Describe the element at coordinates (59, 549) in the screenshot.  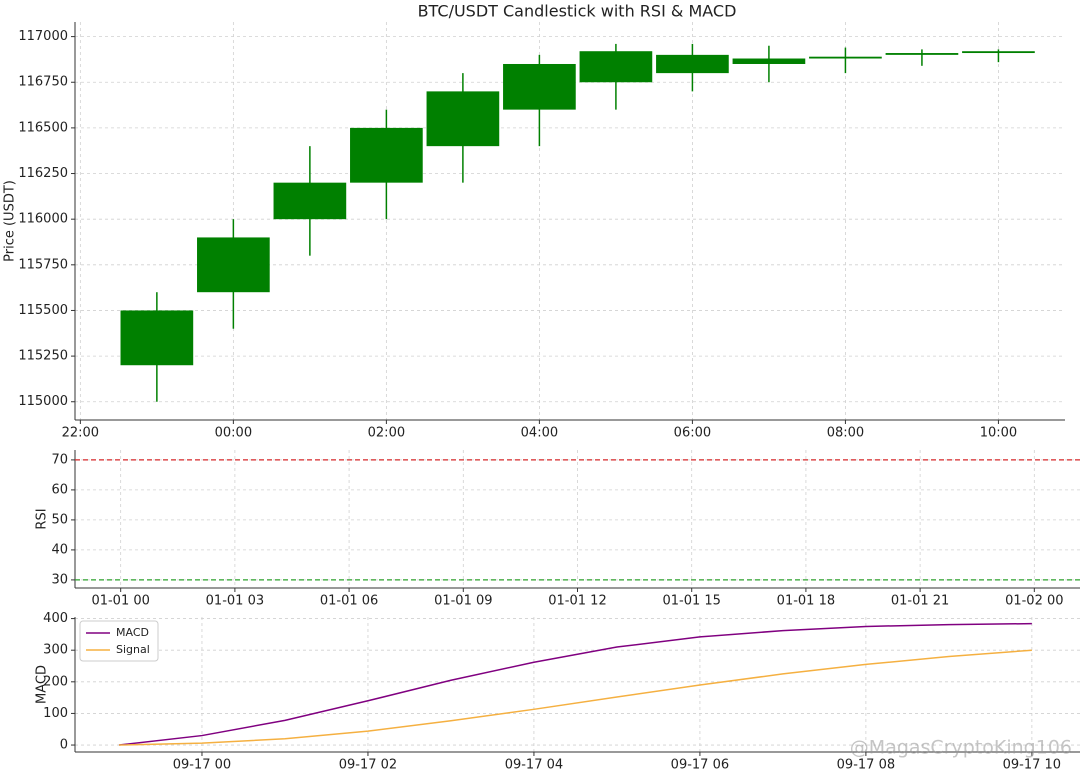
I see `y-tick-label: 40` at that location.